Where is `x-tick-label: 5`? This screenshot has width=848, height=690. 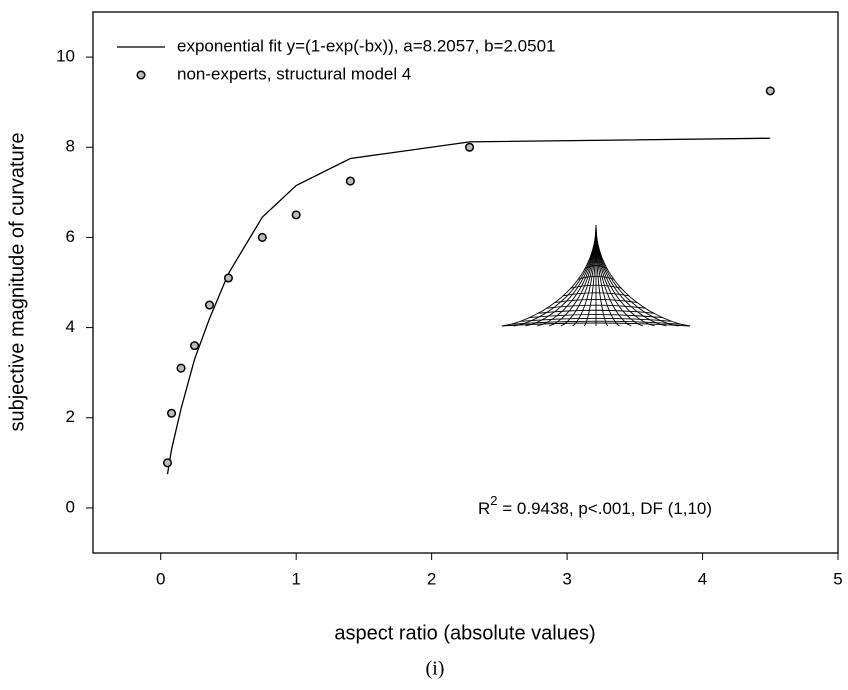
x-tick-label: 5 is located at coordinates (837, 578).